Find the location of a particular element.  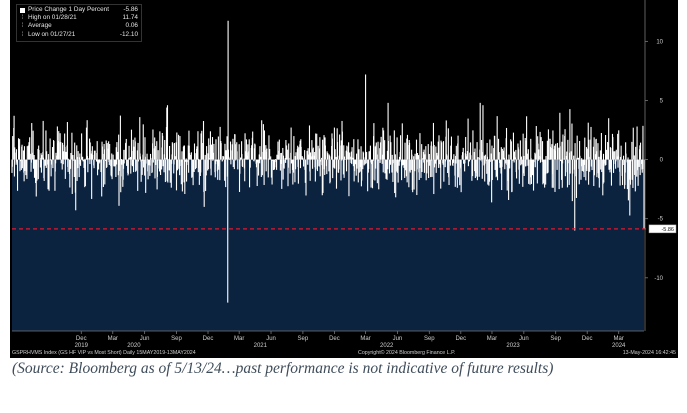

footer-copyright: Copyright© 2024 Bloomberg Finance L.P. is located at coordinates (407, 353).